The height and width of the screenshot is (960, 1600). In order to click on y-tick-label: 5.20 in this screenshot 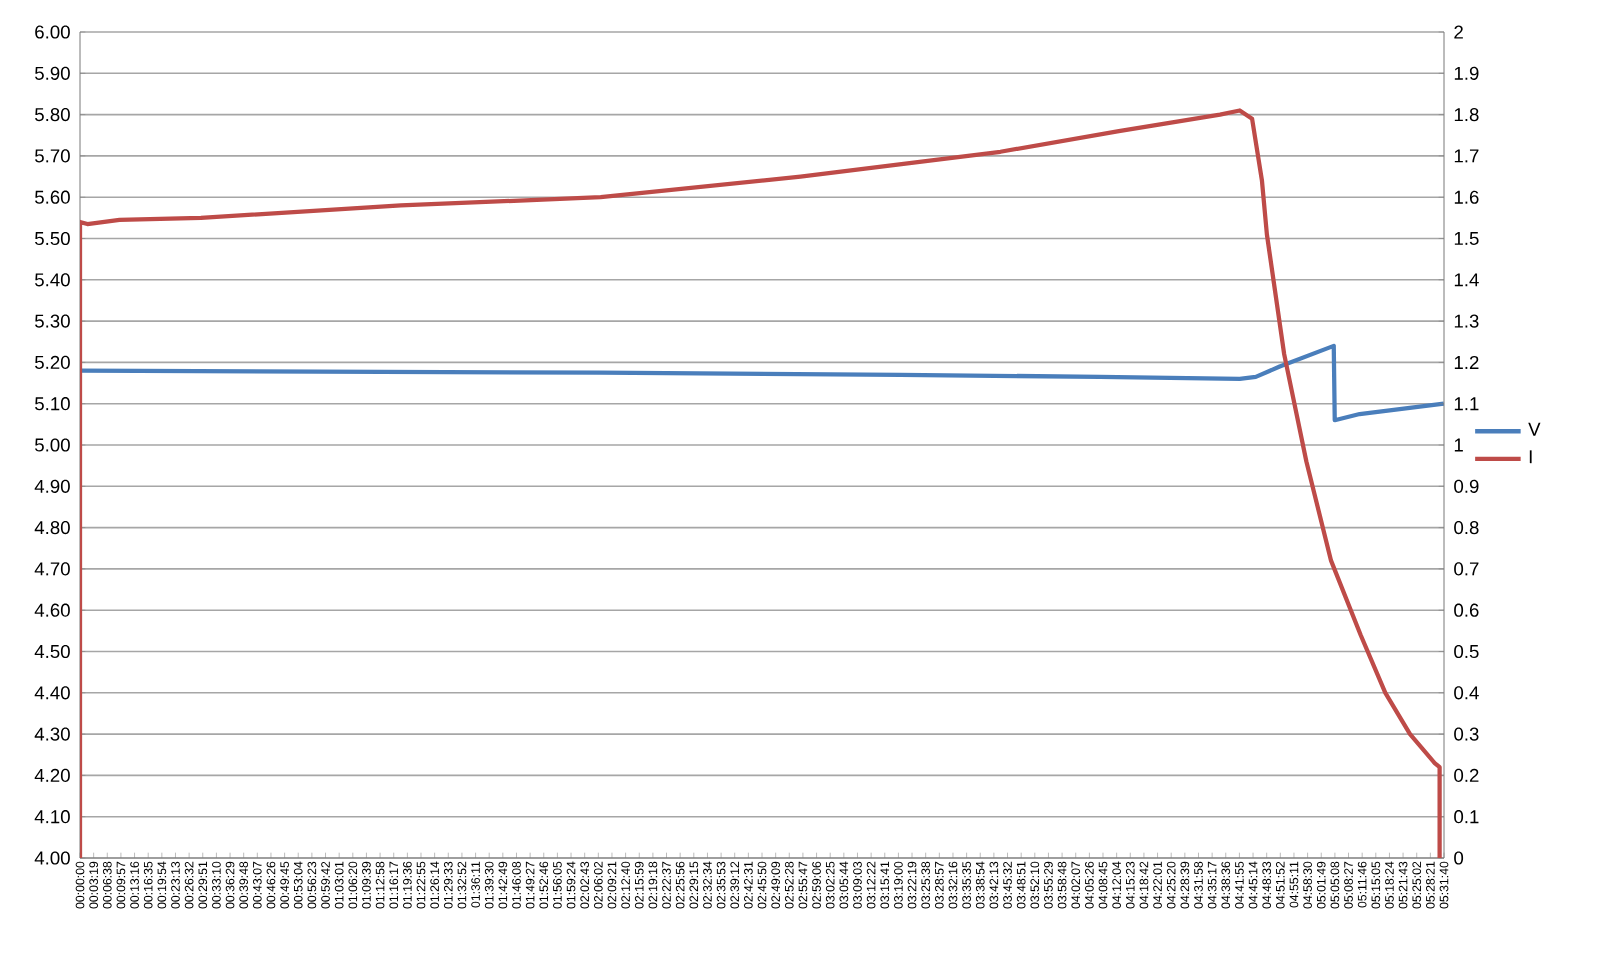, I will do `click(52, 362)`.